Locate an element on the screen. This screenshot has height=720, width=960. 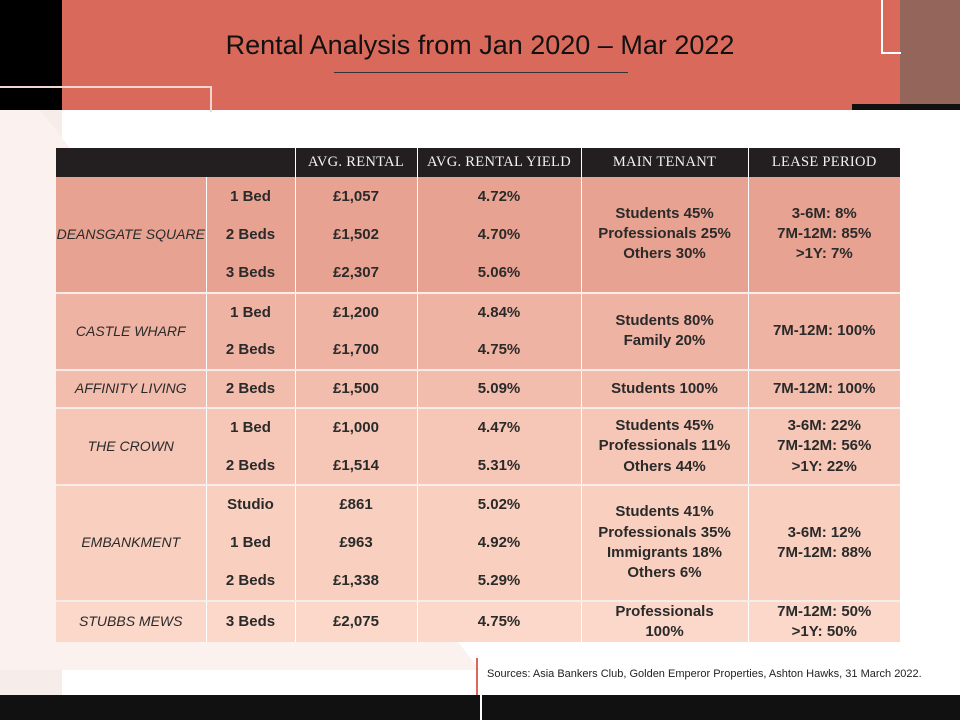
unit-type: 3 Beds is located at coordinates (250, 273).